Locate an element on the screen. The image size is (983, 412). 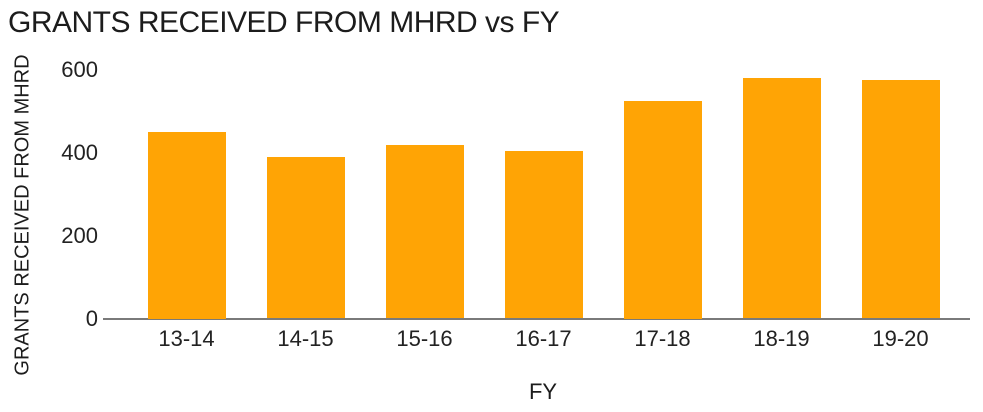
chart-title: GRANTS RECEIVED FROM MHRD vs FY is located at coordinates (284, 22).